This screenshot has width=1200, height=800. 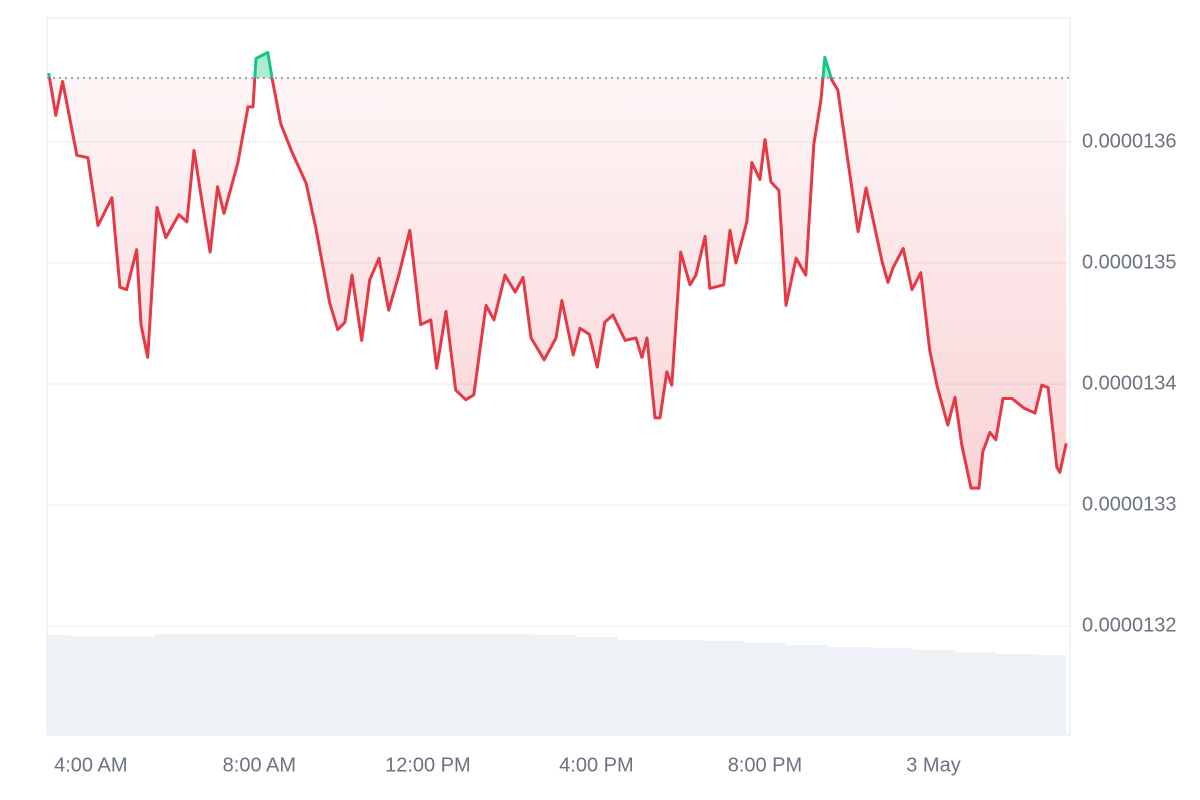 I want to click on y-tick-label: 0.0000133, so click(x=1129, y=504).